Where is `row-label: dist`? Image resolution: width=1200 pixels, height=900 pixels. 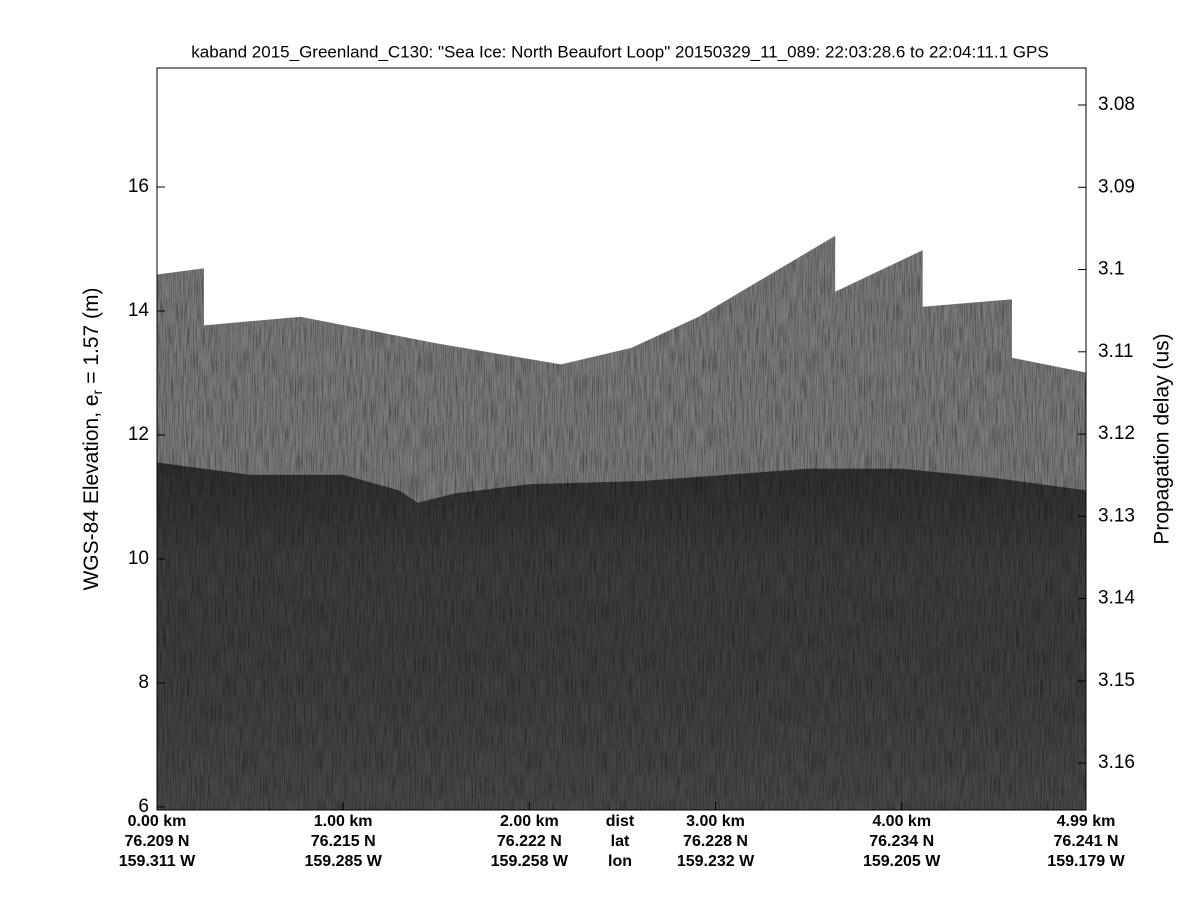
row-label: dist is located at coordinates (620, 821).